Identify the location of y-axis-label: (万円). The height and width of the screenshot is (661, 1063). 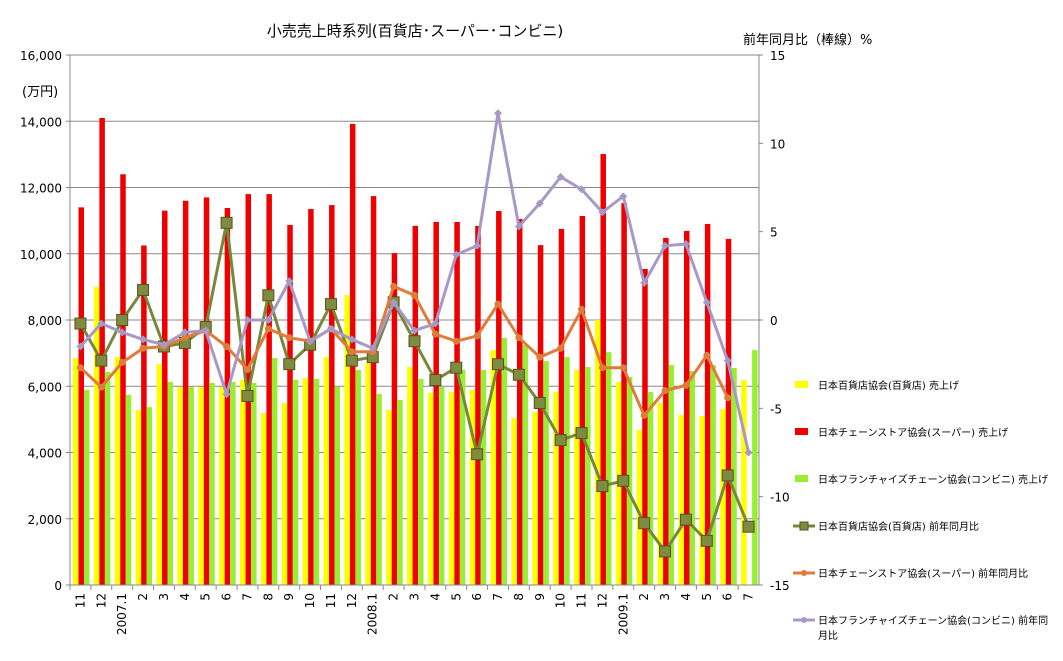
(40, 92).